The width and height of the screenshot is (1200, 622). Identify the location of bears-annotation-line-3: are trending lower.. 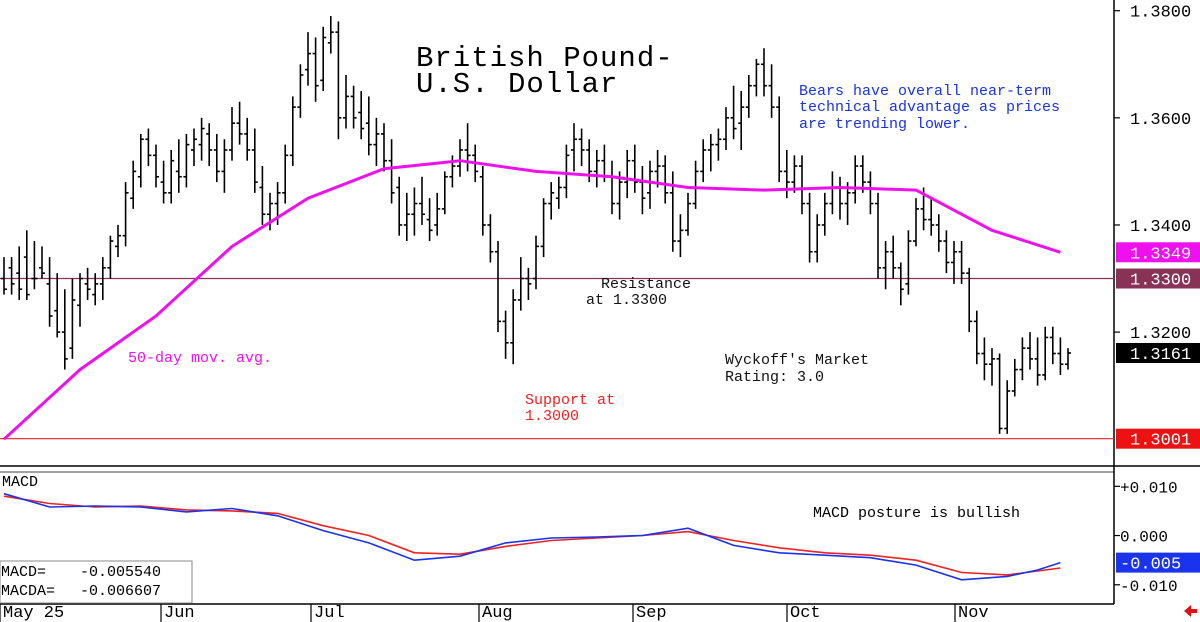
(884, 124).